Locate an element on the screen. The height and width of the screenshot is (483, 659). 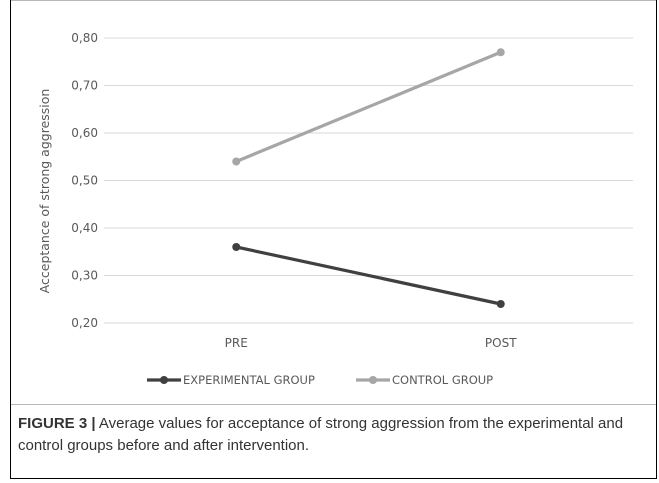
series-experimental-group is located at coordinates (368, 275).